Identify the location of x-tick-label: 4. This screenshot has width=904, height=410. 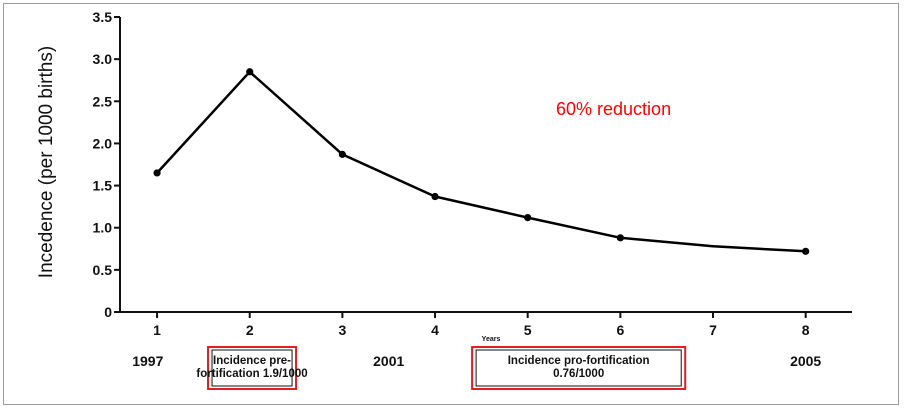
(435, 330).